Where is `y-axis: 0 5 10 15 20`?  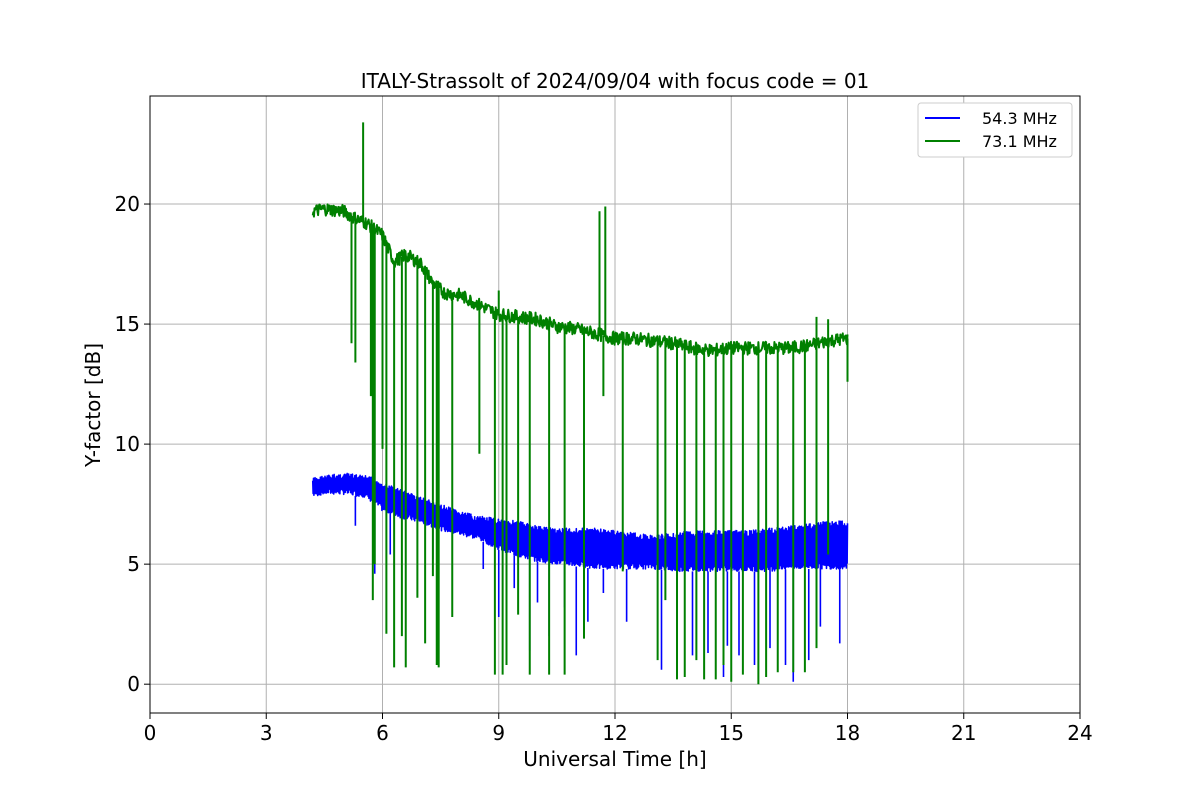 y-axis: 0 5 10 15 20 is located at coordinates (132, 444).